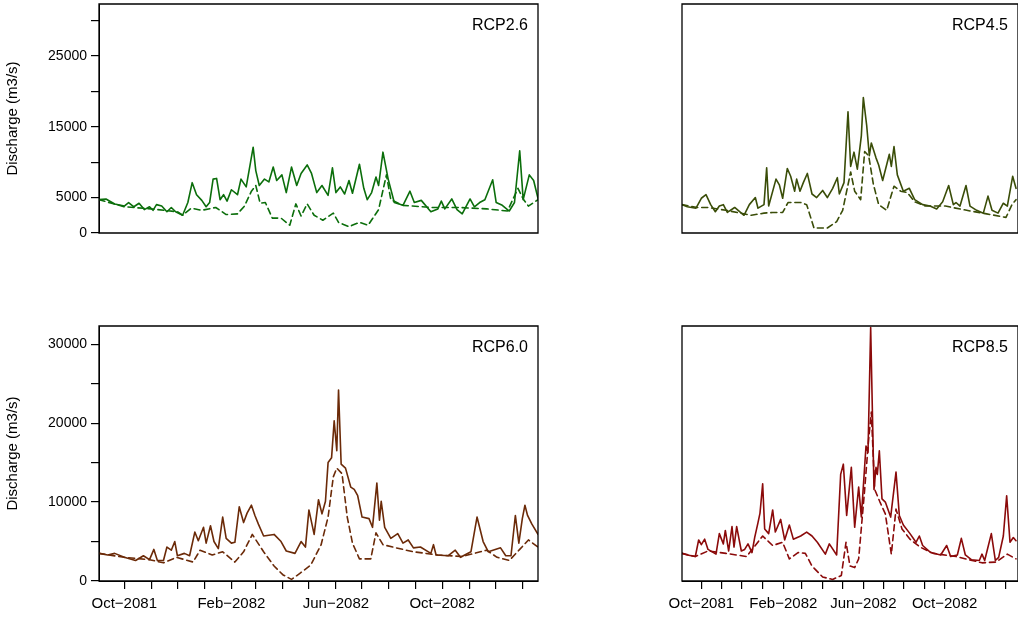  What do you see at coordinates (980, 25) in the screenshot?
I see `text: RCP4.5` at bounding box center [980, 25].